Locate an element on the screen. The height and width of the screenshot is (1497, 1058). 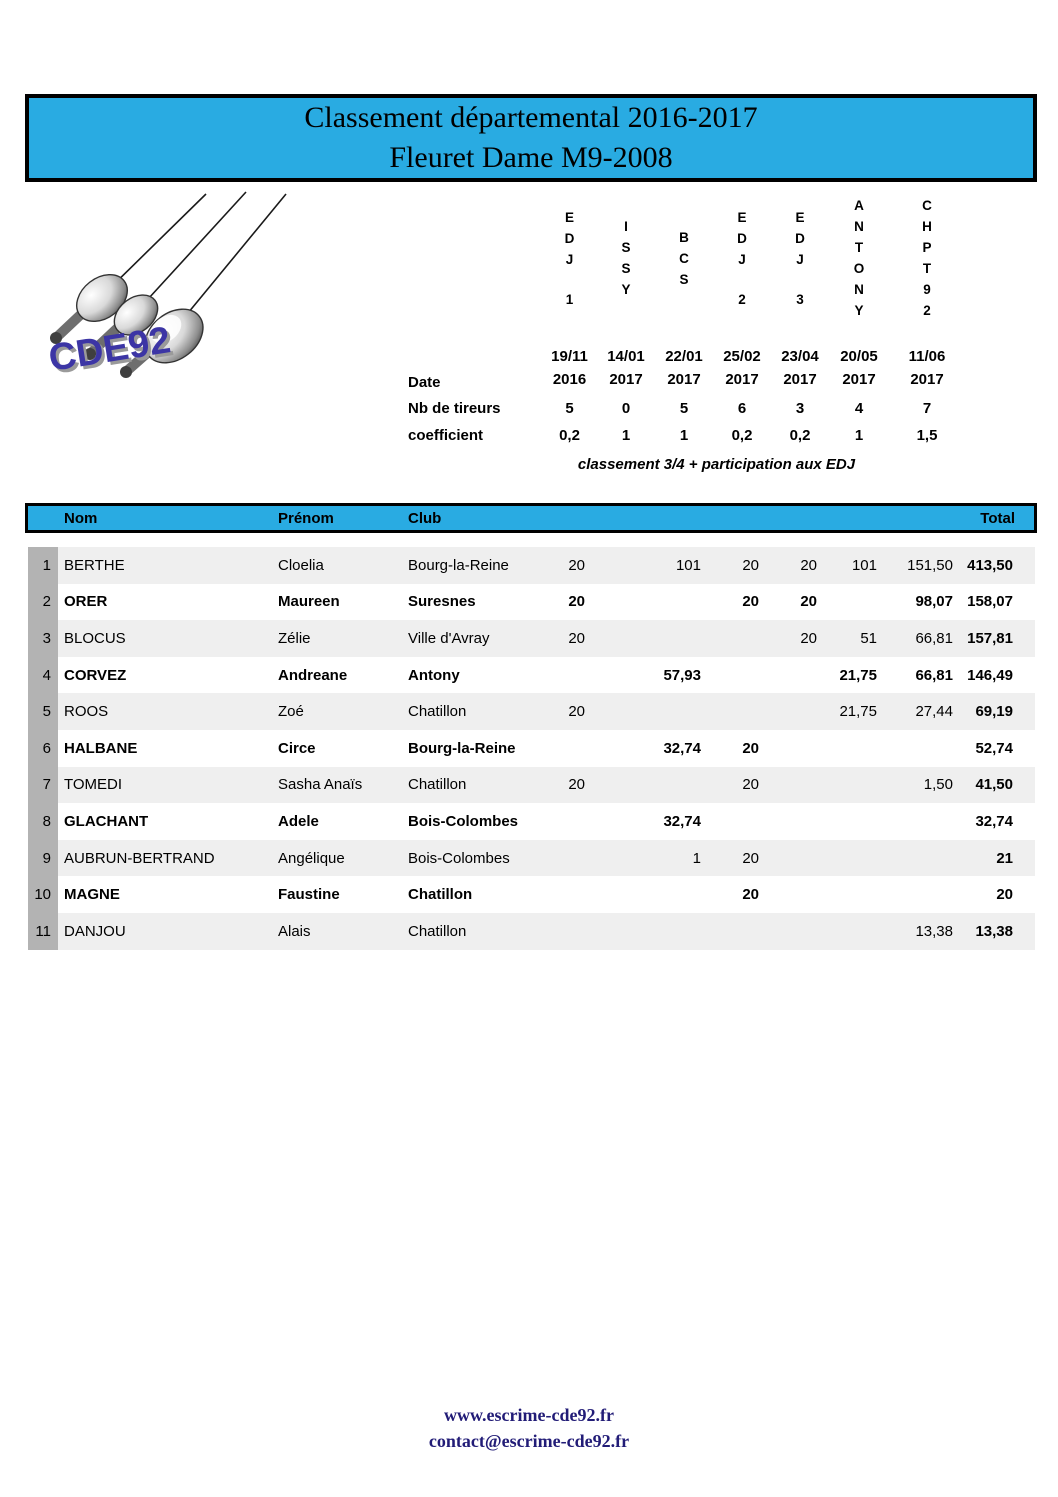
event-name-char: P is located at coordinates (927, 247).